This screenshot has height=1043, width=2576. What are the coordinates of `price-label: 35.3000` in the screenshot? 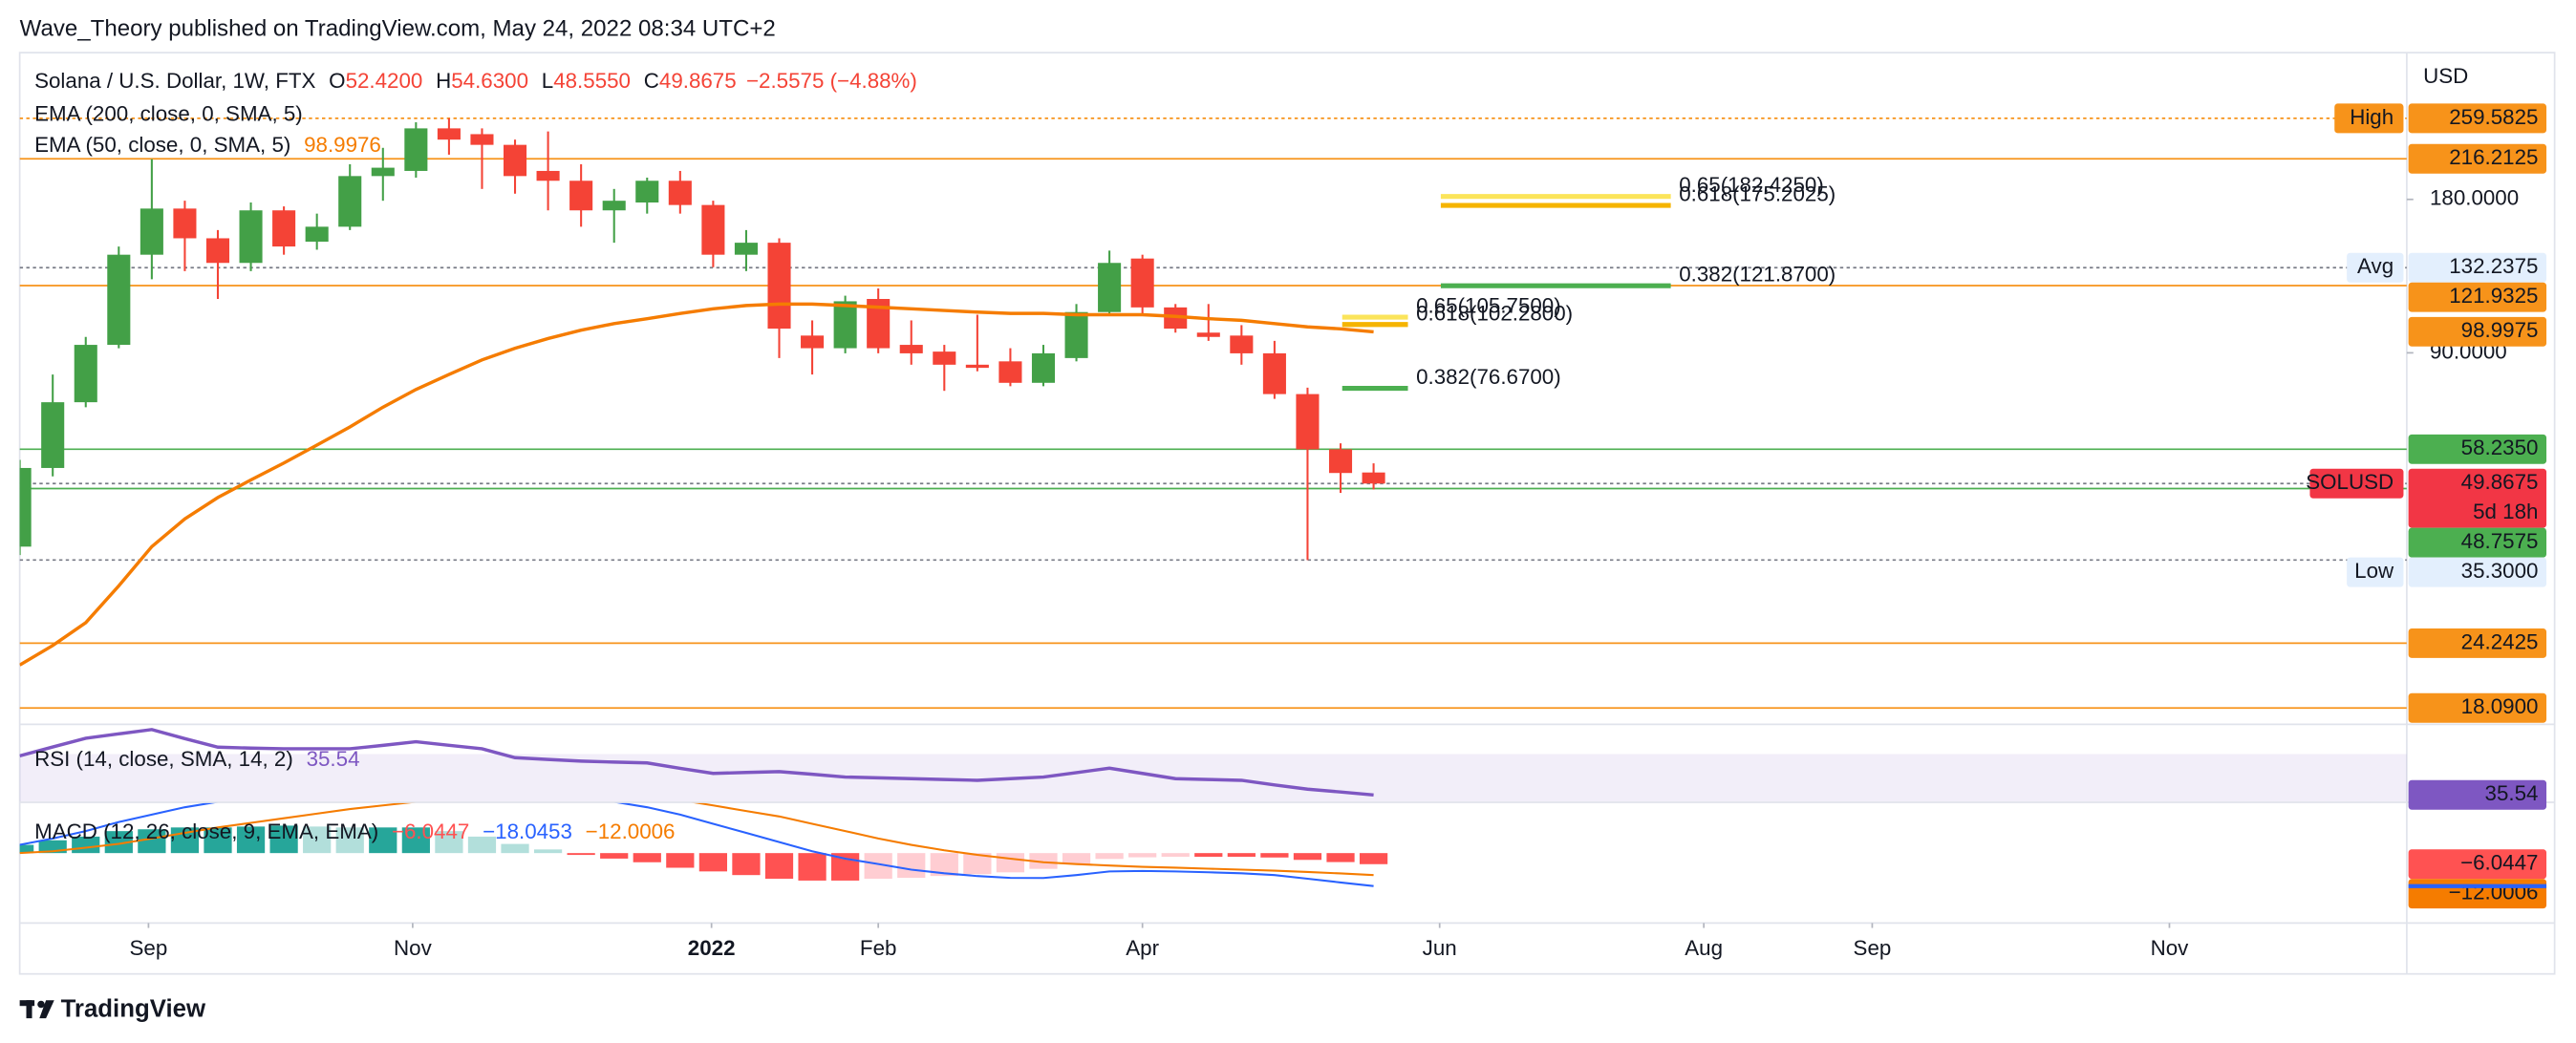 It's located at (2500, 571).